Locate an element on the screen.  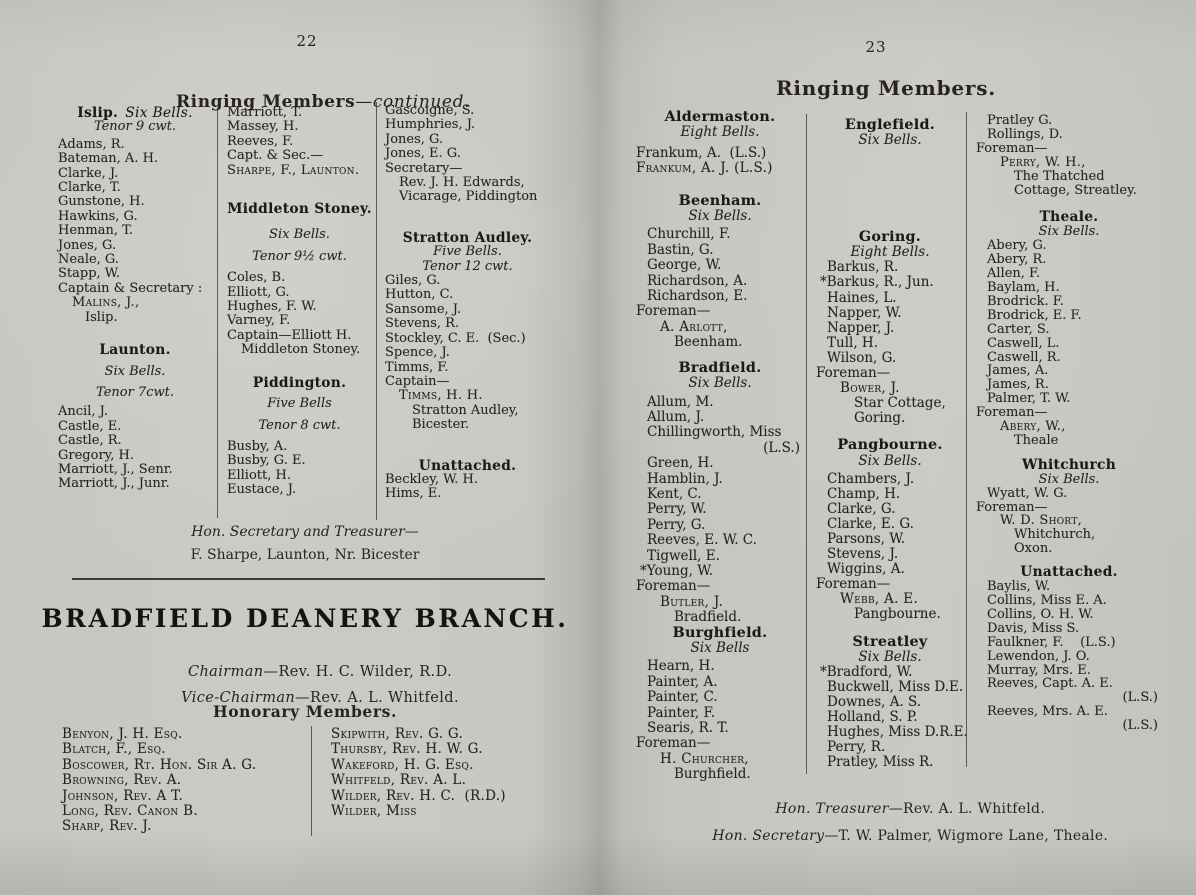
treasurer-label: Hon. Treasurer is located at coordinates (832, 809).